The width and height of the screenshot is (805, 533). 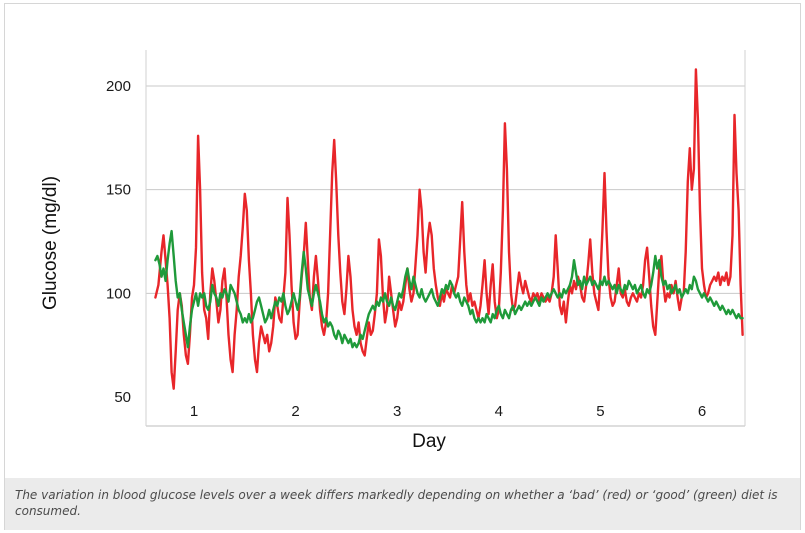 What do you see at coordinates (600, 411) in the screenshot?
I see `x-tick-label-5: 5` at bounding box center [600, 411].